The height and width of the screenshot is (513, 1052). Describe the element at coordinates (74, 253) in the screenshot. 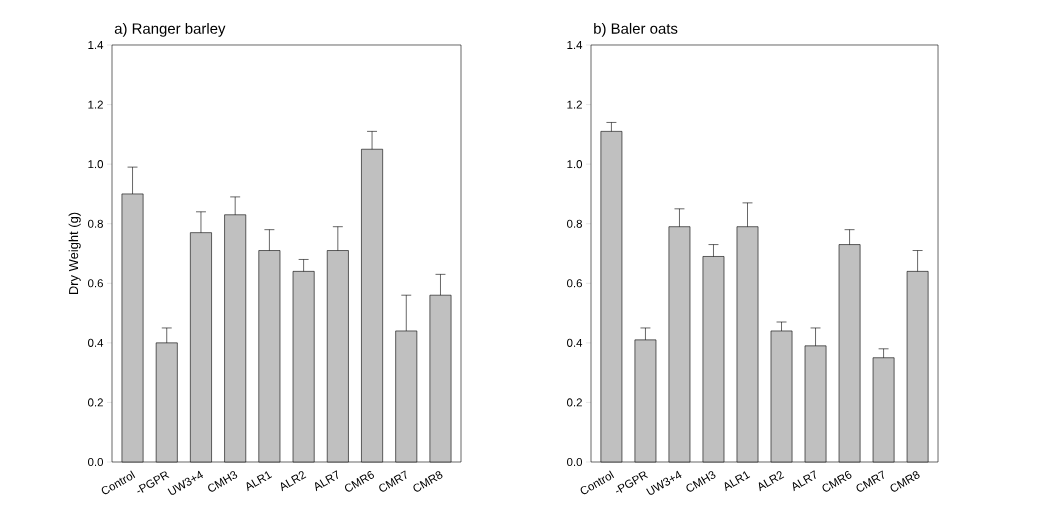

I see `y-axis-title: Dry Weight (g)` at that location.